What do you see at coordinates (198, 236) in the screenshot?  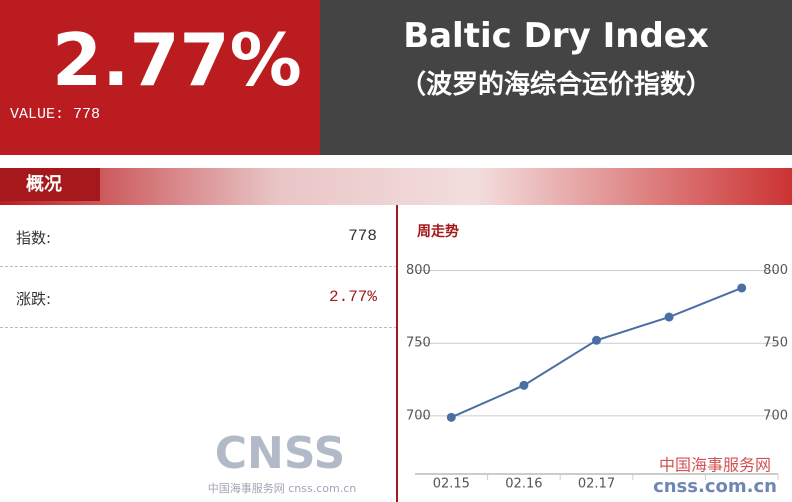 I see `summary-row: 指数: 778` at bounding box center [198, 236].